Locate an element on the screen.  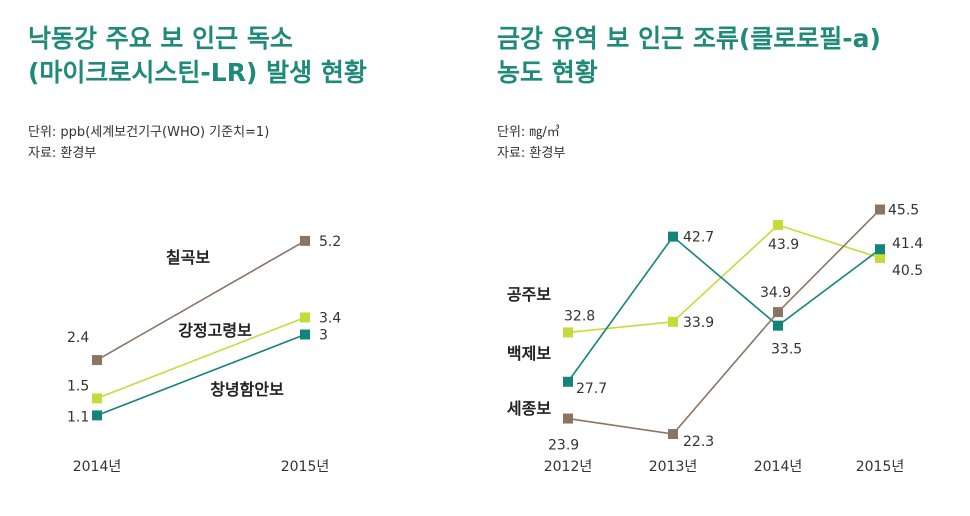
right-series-name: 세종보 is located at coordinates (529, 408).